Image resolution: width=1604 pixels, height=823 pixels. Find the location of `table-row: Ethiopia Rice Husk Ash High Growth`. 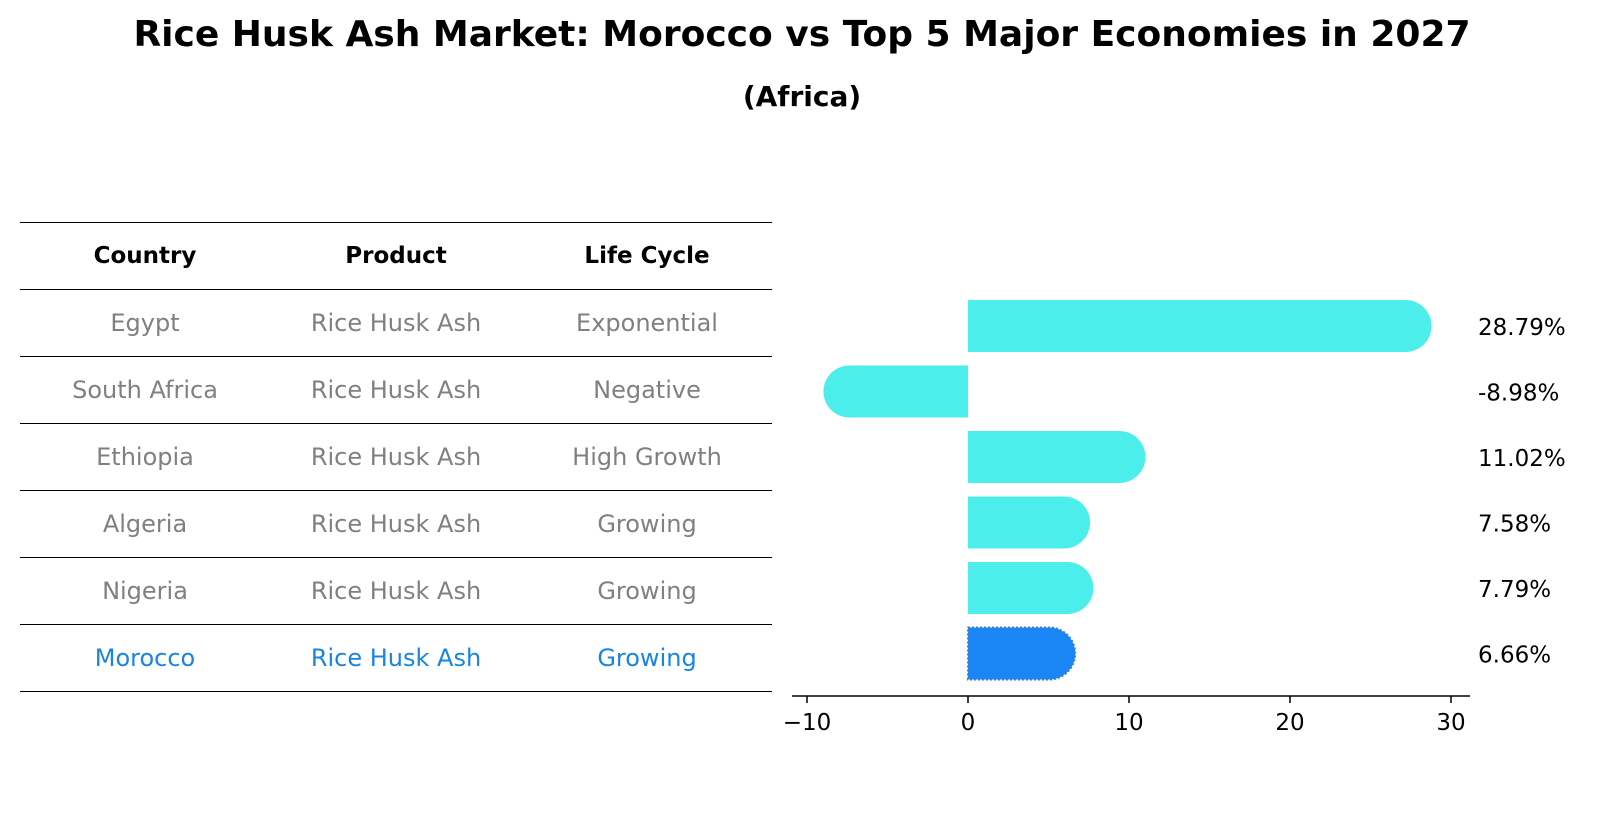

table-row: Ethiopia Rice Husk Ash High Growth is located at coordinates (396, 457).